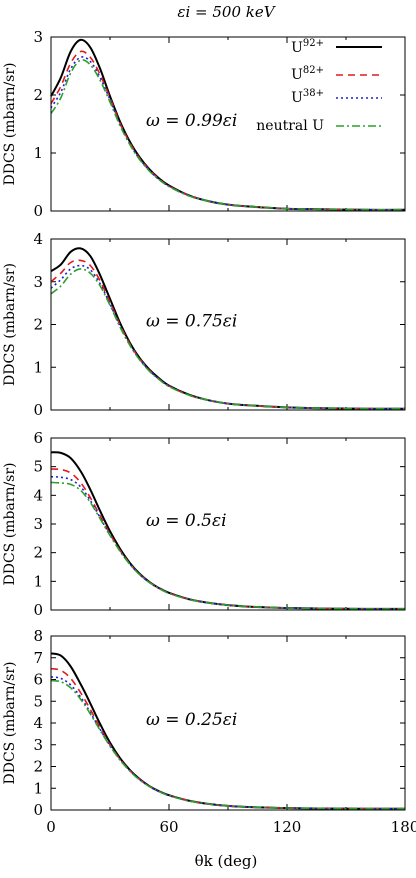 This screenshot has width=416, height=878. I want to click on x-tick-label: 60, so click(168, 827).